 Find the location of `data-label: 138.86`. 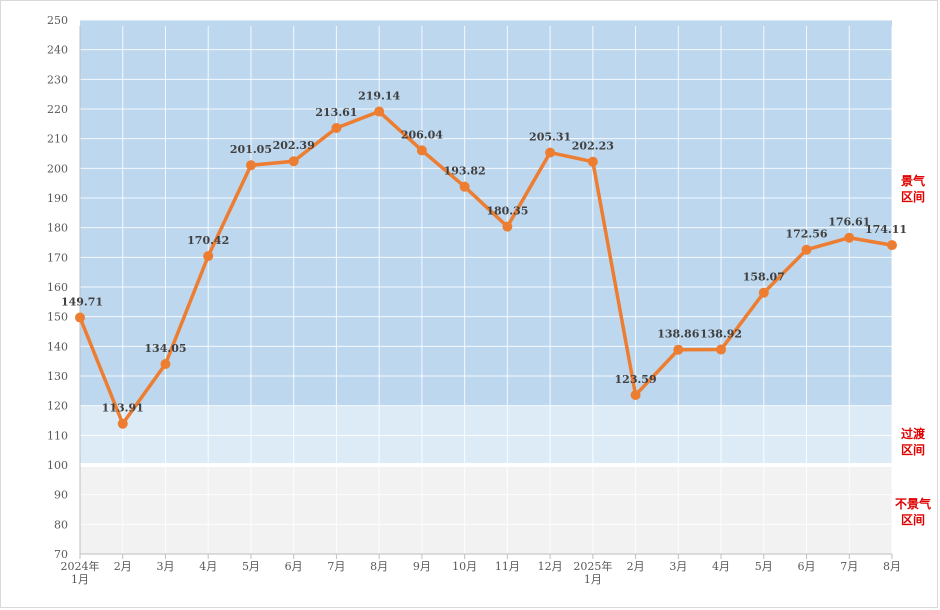

data-label: 138.86 is located at coordinates (678, 334).